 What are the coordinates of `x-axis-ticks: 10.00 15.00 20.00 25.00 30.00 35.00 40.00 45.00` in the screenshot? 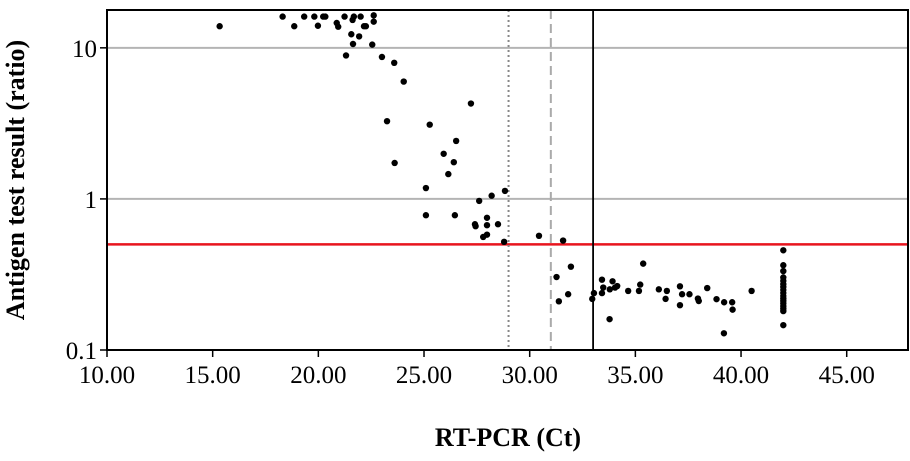 It's located at (477, 369).